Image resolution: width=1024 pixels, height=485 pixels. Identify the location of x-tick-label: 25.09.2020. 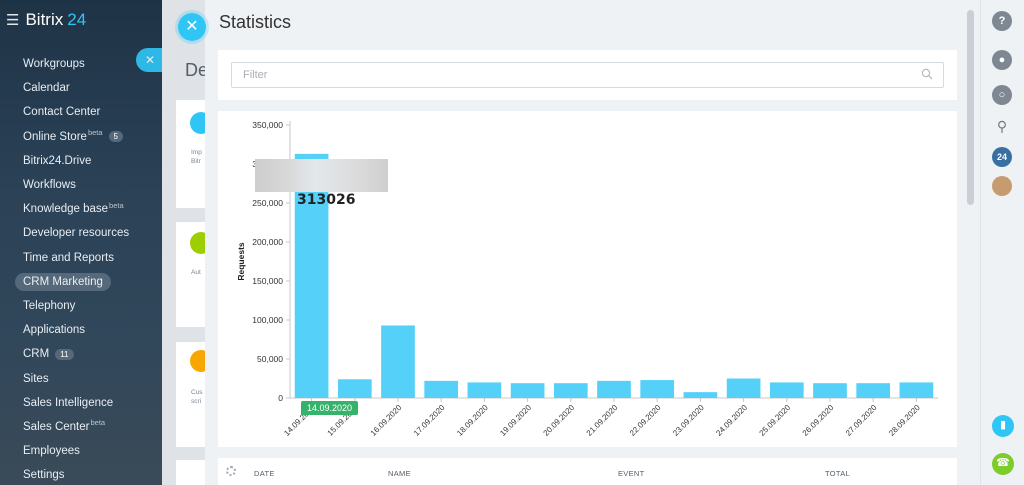
(775, 420).